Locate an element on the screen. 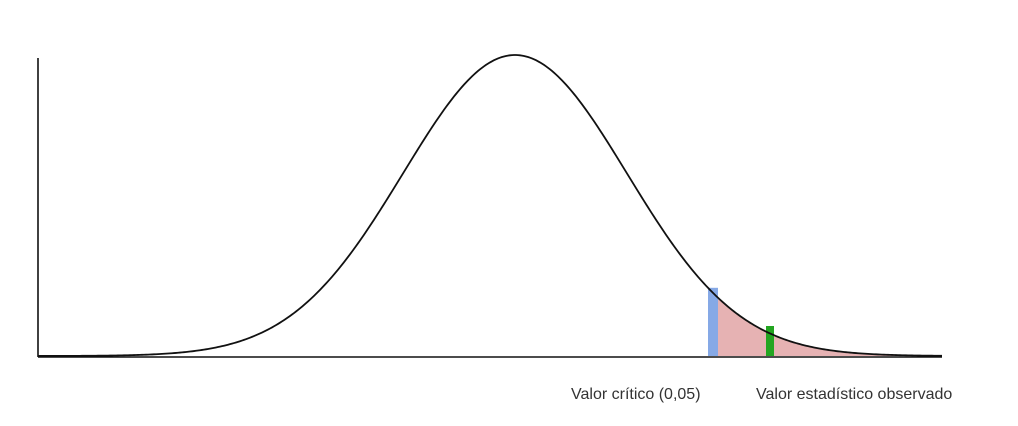 The image size is (1018, 426). observed-value-label: Valor estadístico observado is located at coordinates (854, 394).